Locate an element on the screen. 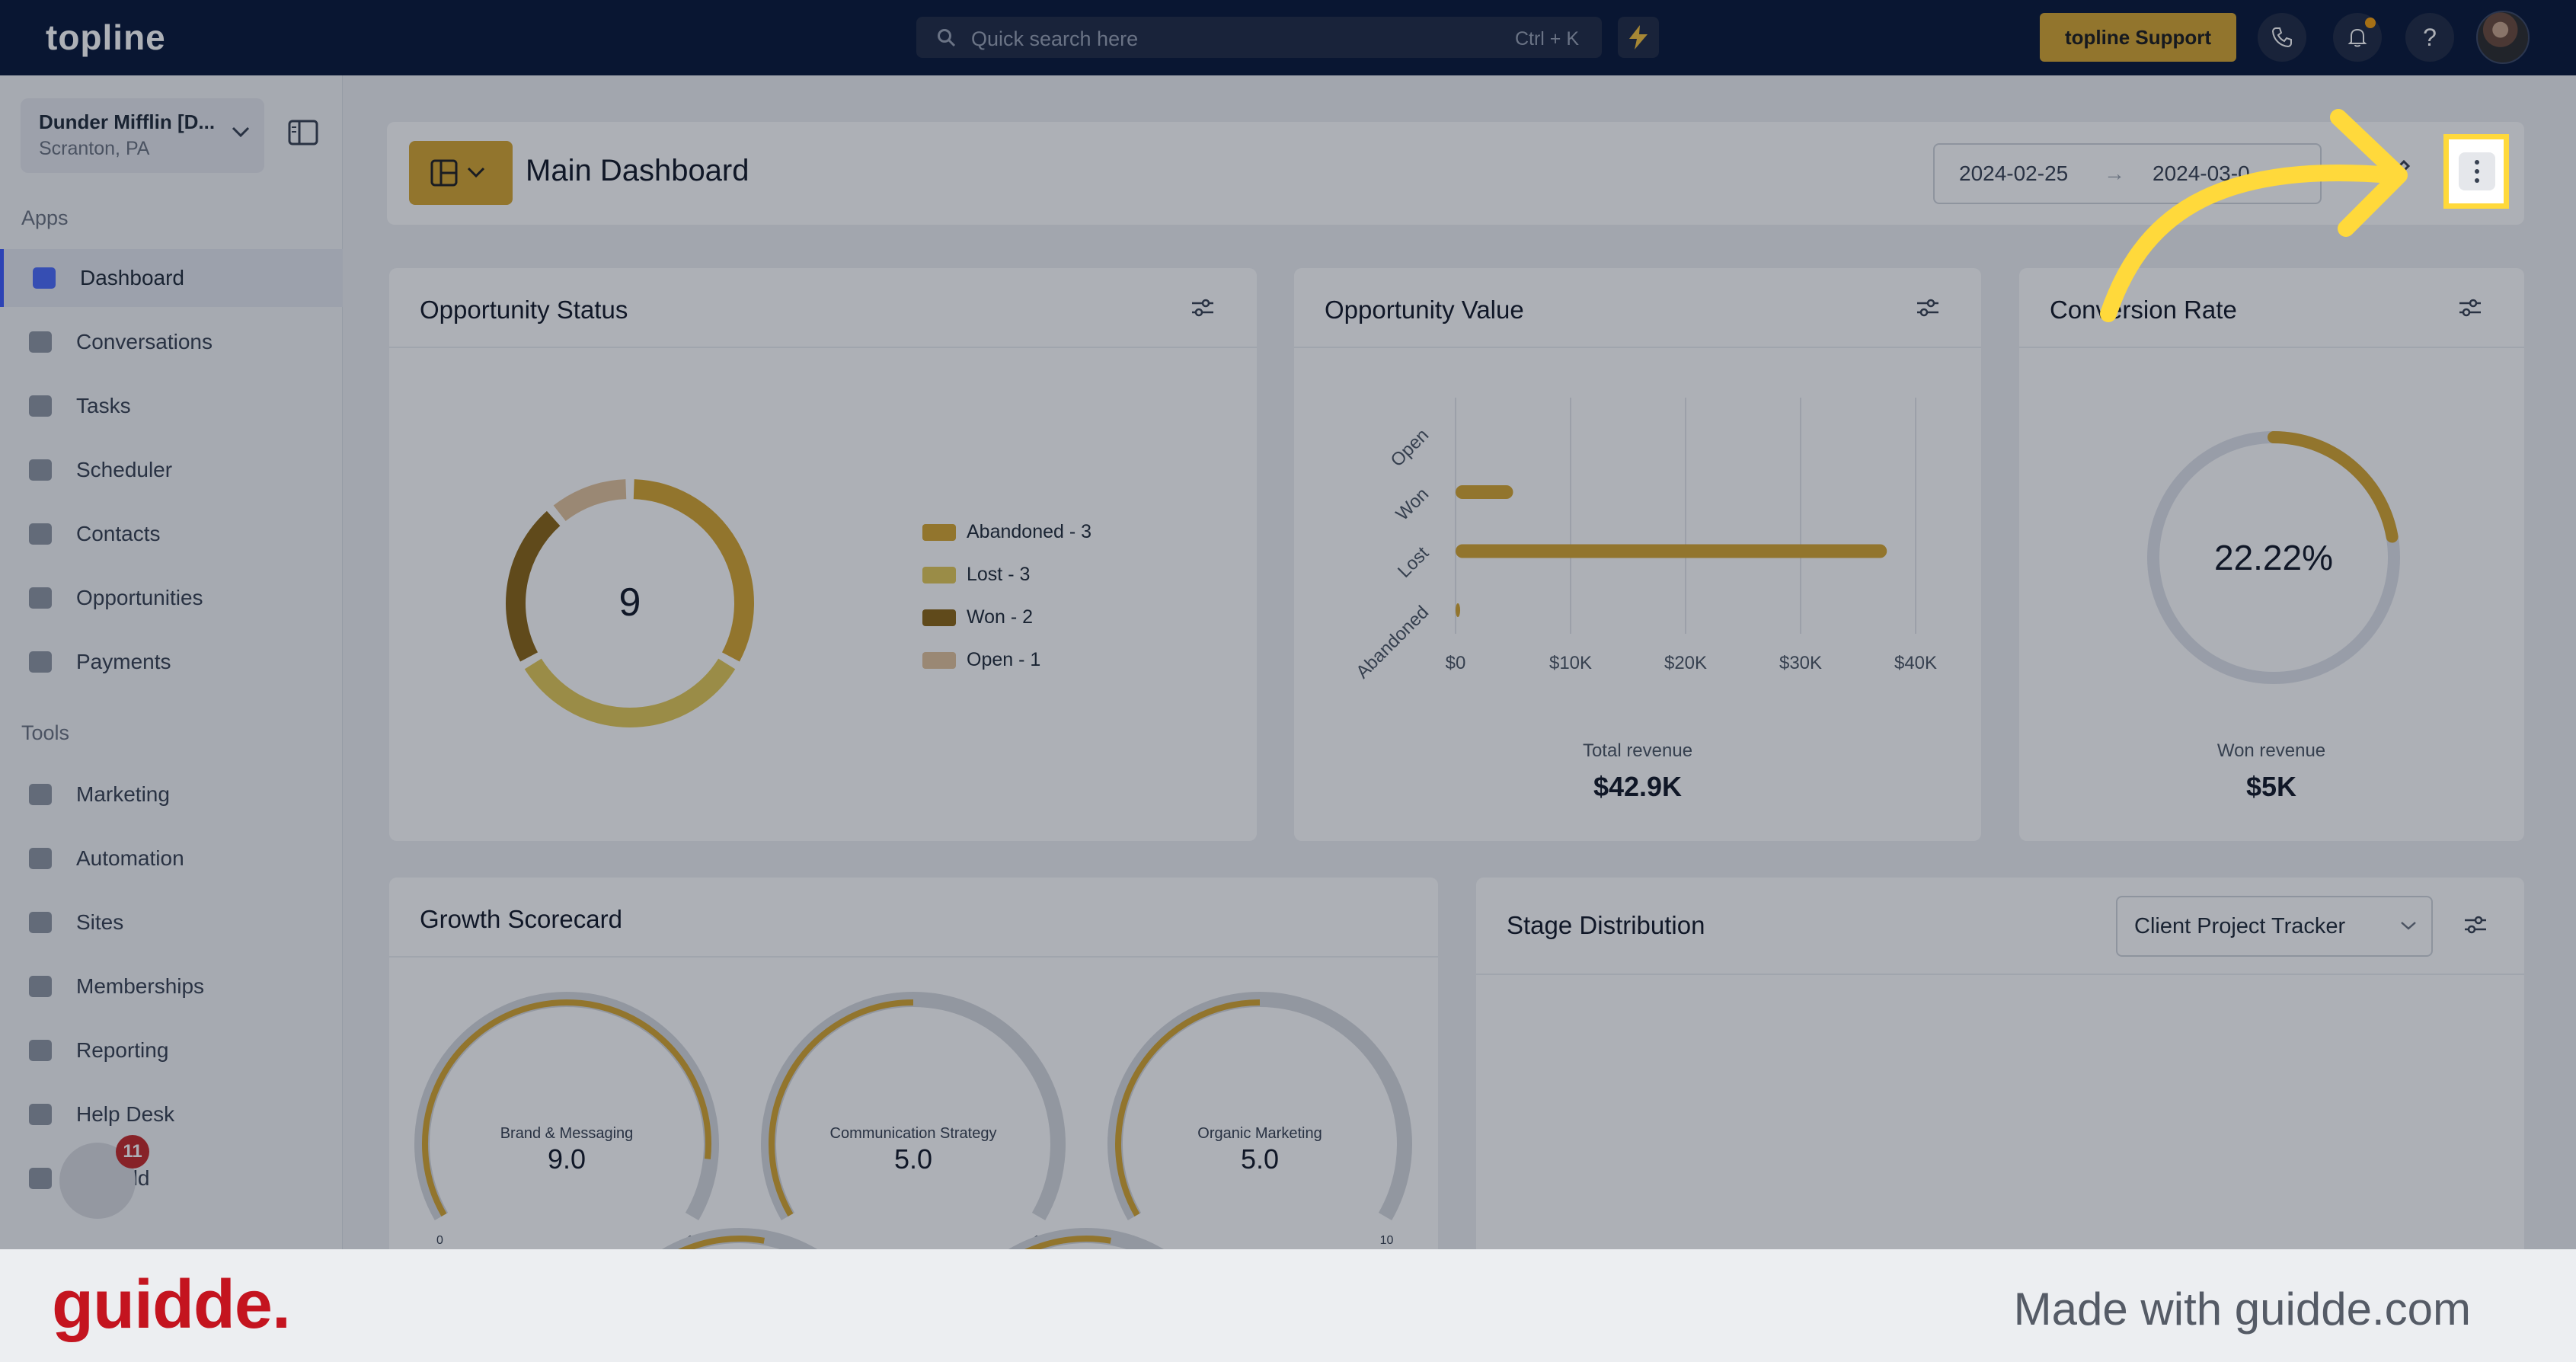 This screenshot has width=2576, height=1362. ring-progress is located at coordinates (2333, 487).